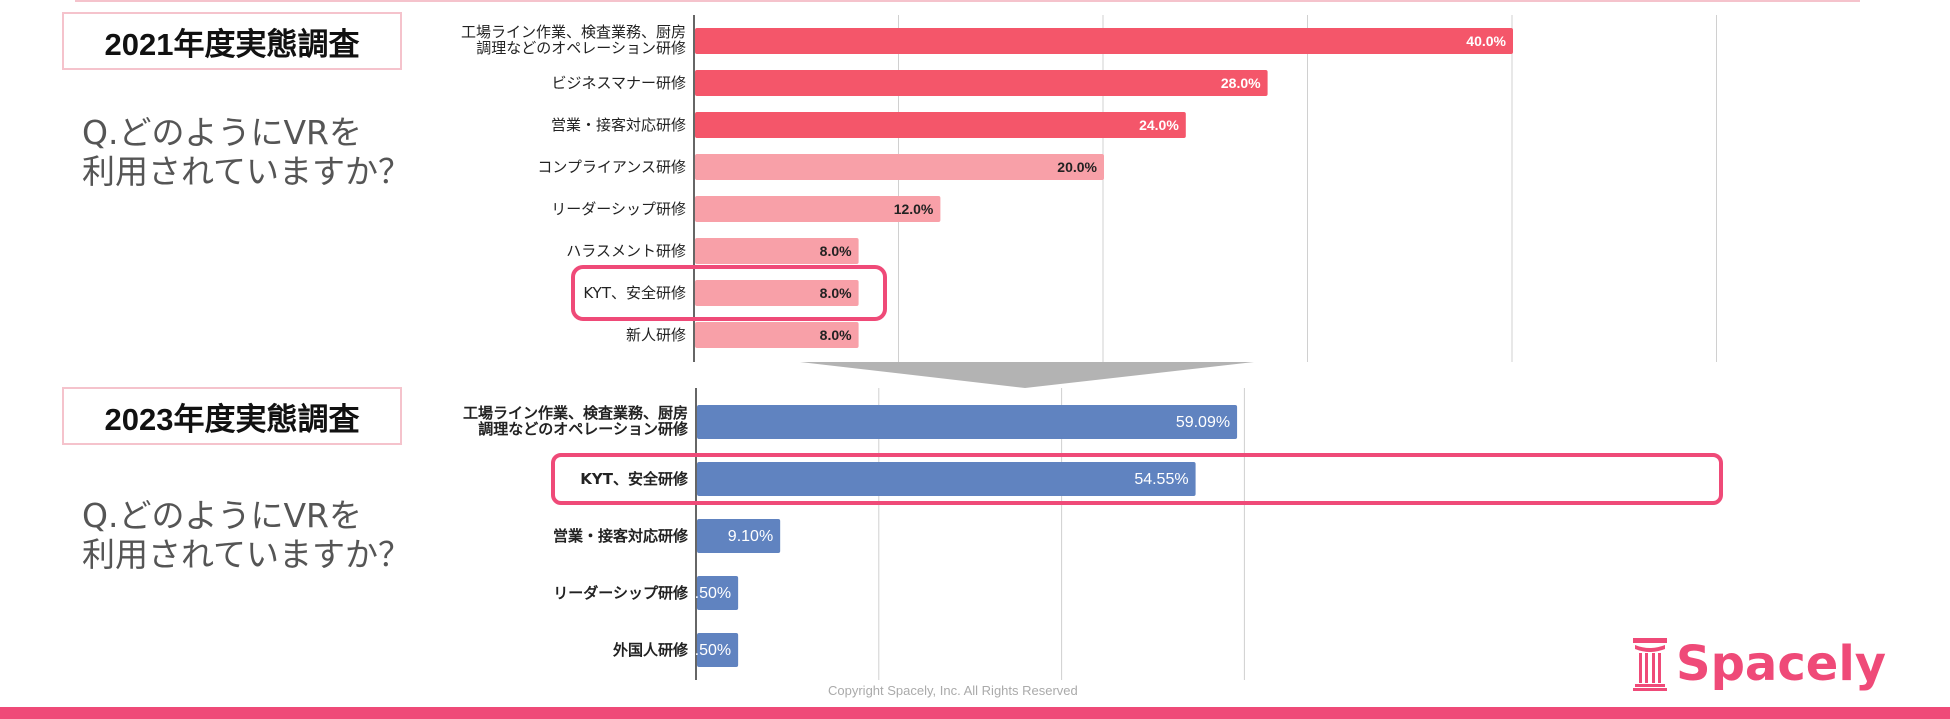 The height and width of the screenshot is (719, 1950). I want to click on transition-arrow, so click(1027, 375).